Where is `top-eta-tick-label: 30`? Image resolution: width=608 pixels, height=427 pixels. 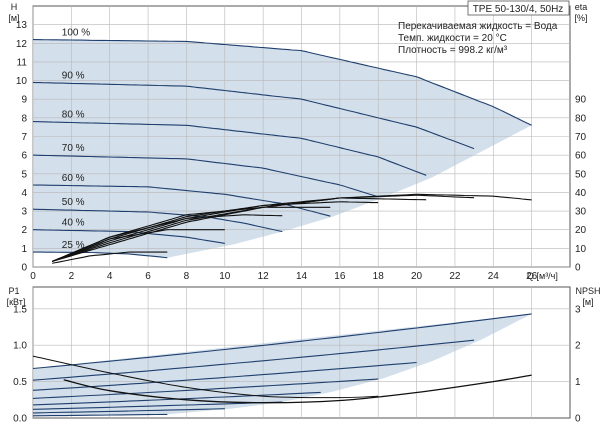 top-eta-tick-label: 30 is located at coordinates (581, 212).